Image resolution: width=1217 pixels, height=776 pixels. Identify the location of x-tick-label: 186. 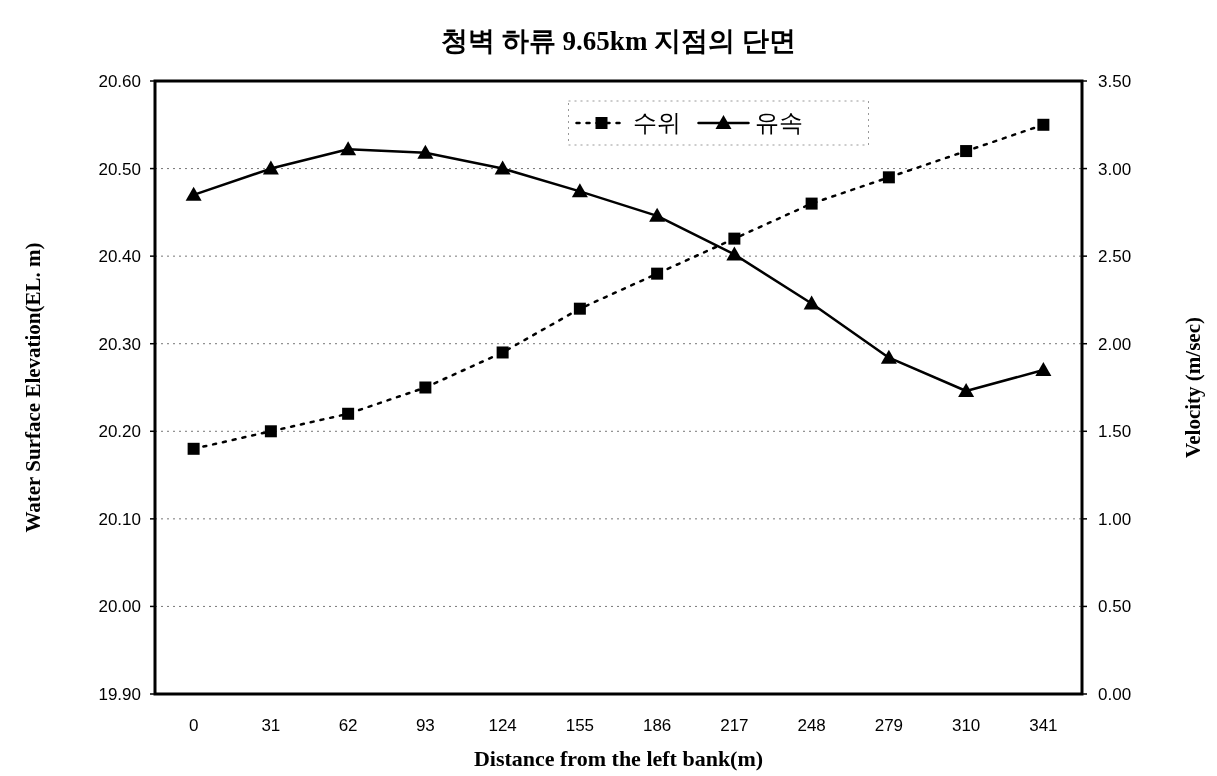
(657, 725).